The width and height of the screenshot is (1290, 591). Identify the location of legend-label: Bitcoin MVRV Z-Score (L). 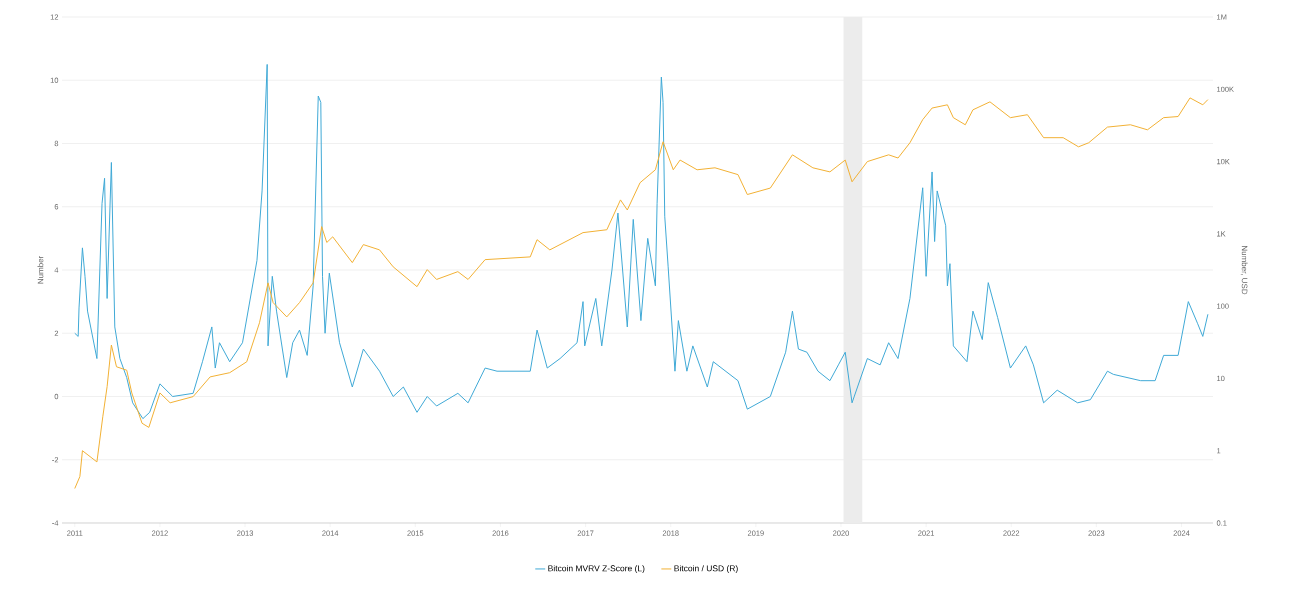
(596, 569).